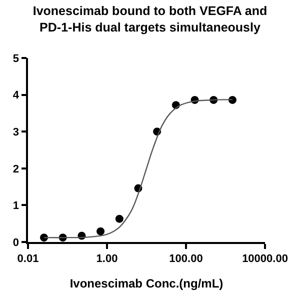 This screenshot has height=300, width=300. Describe the element at coordinates (16, 58) in the screenshot. I see `y-tick-label: 5` at that location.